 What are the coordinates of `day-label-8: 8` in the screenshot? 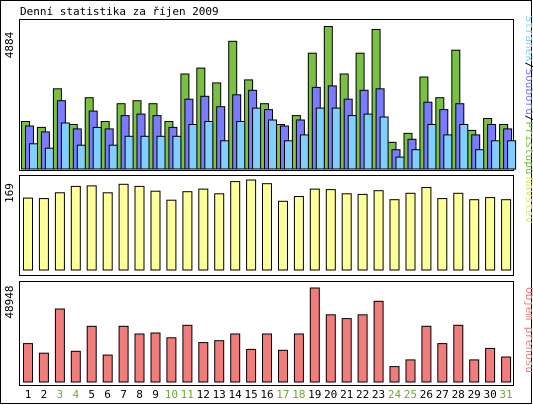 It's located at (139, 394).